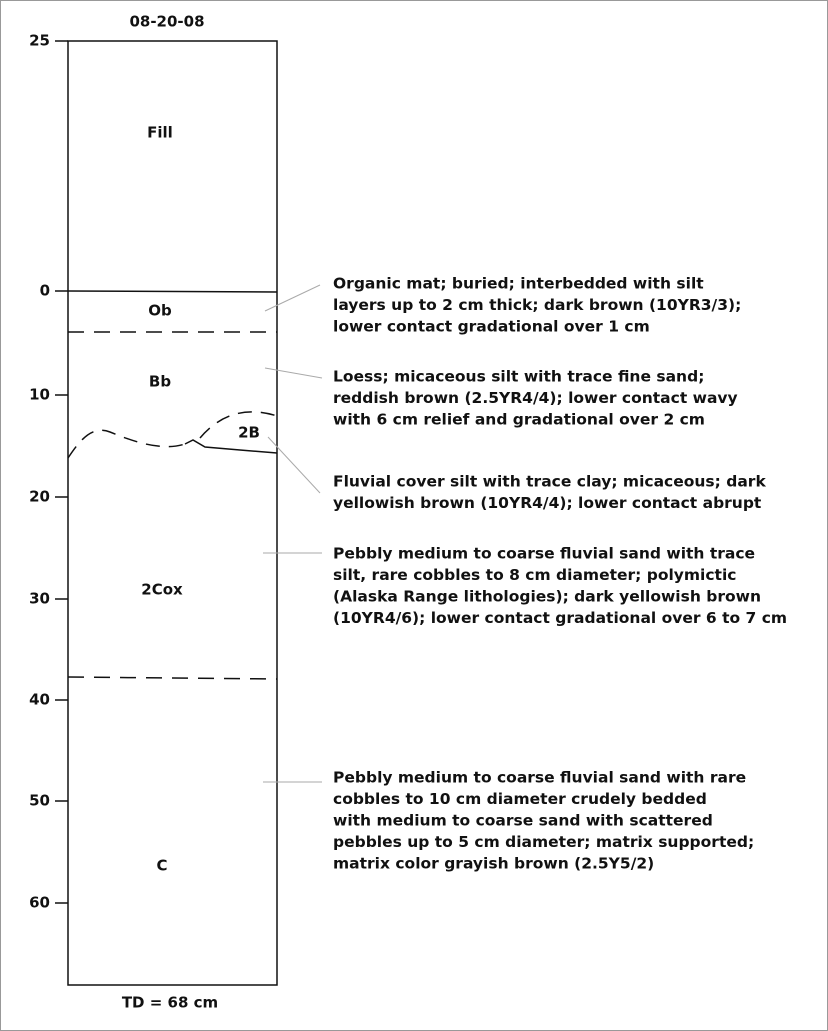 The image size is (828, 1031). Describe the element at coordinates (45, 291) in the screenshot. I see `tick-label: 0` at that location.